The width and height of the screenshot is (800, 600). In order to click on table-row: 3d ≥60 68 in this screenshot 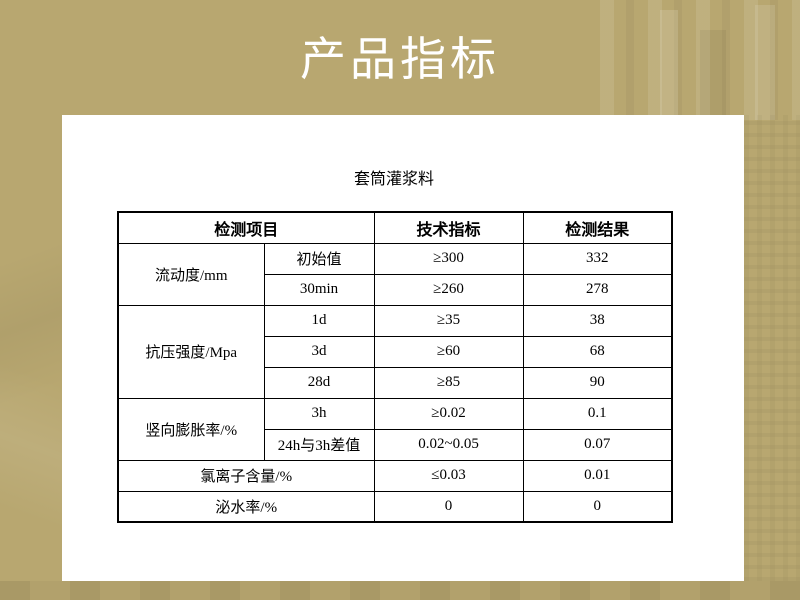, I will do `click(395, 351)`.